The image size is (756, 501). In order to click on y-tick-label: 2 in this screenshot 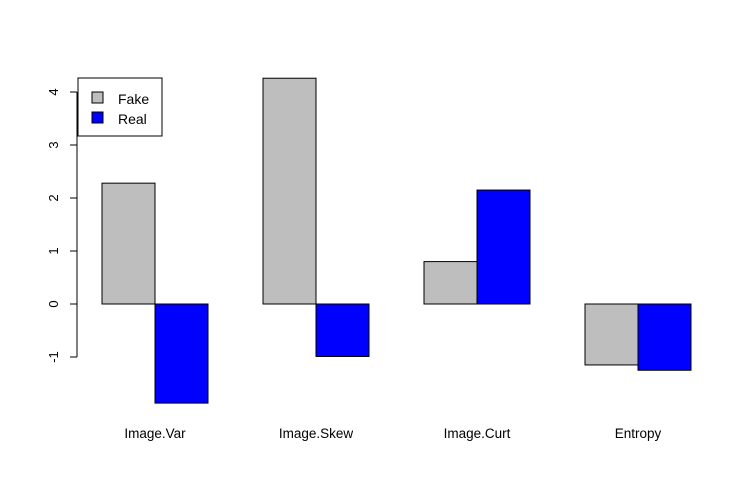, I will do `click(53, 197)`.